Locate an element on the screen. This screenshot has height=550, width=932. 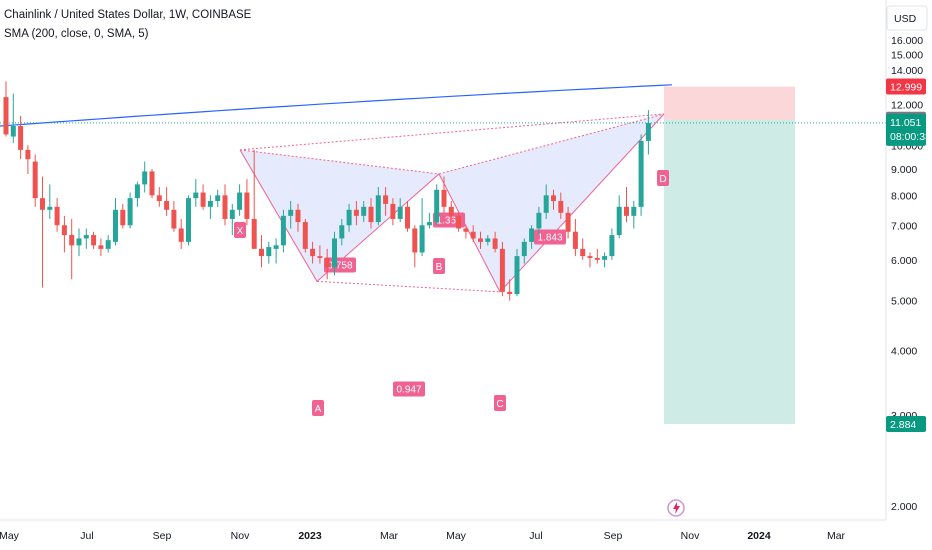
time-tick-label: 2023 is located at coordinates (310, 536).